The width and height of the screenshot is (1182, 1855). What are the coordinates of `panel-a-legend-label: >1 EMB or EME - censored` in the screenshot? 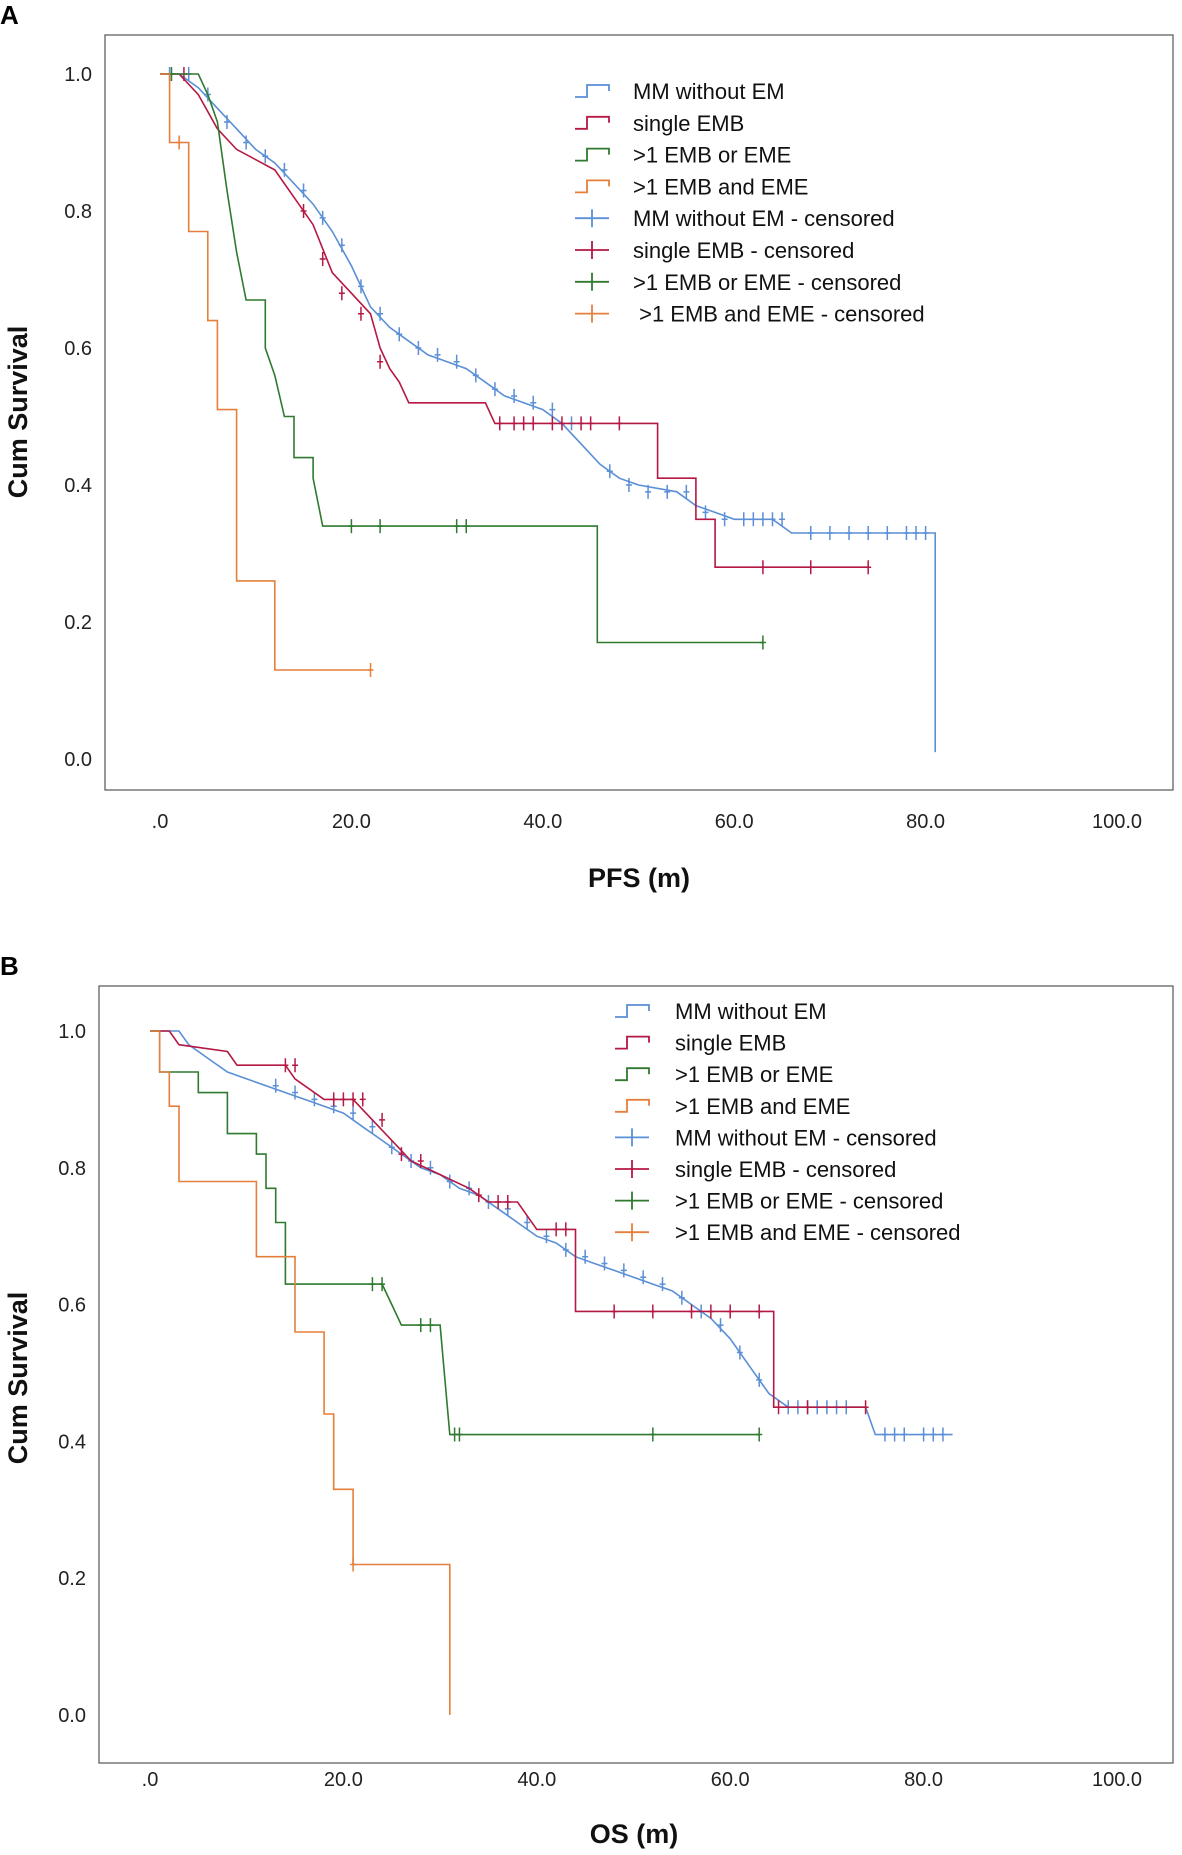 It's located at (767, 282).